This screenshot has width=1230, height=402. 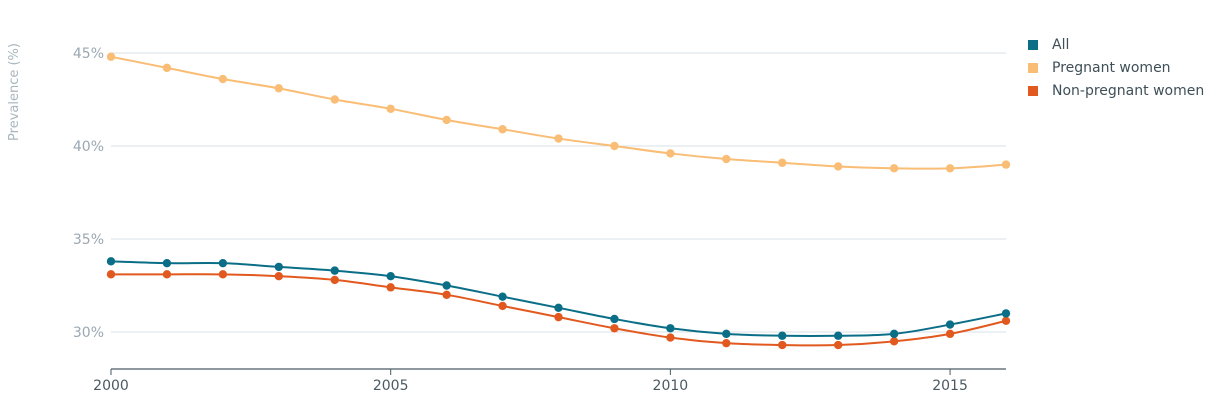 I want to click on y-tick-label: 45%, so click(x=88, y=54).